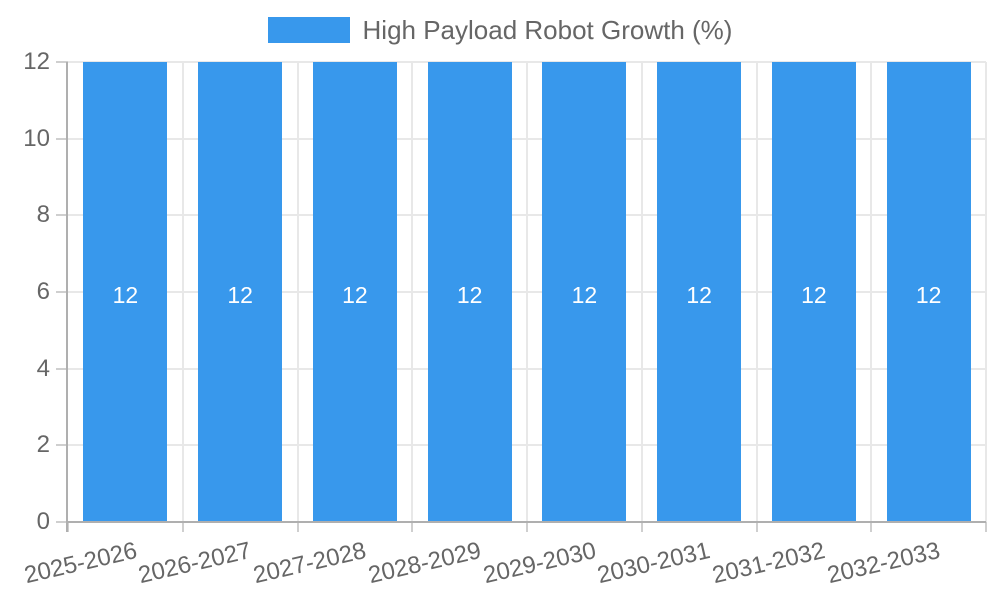 Image resolution: width=1000 pixels, height=600 pixels. I want to click on legend-swatch, so click(308, 30).